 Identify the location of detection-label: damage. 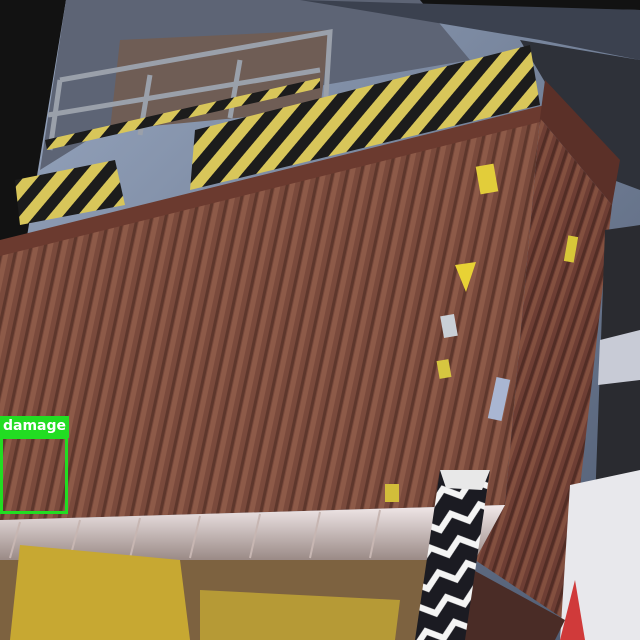
(35, 427).